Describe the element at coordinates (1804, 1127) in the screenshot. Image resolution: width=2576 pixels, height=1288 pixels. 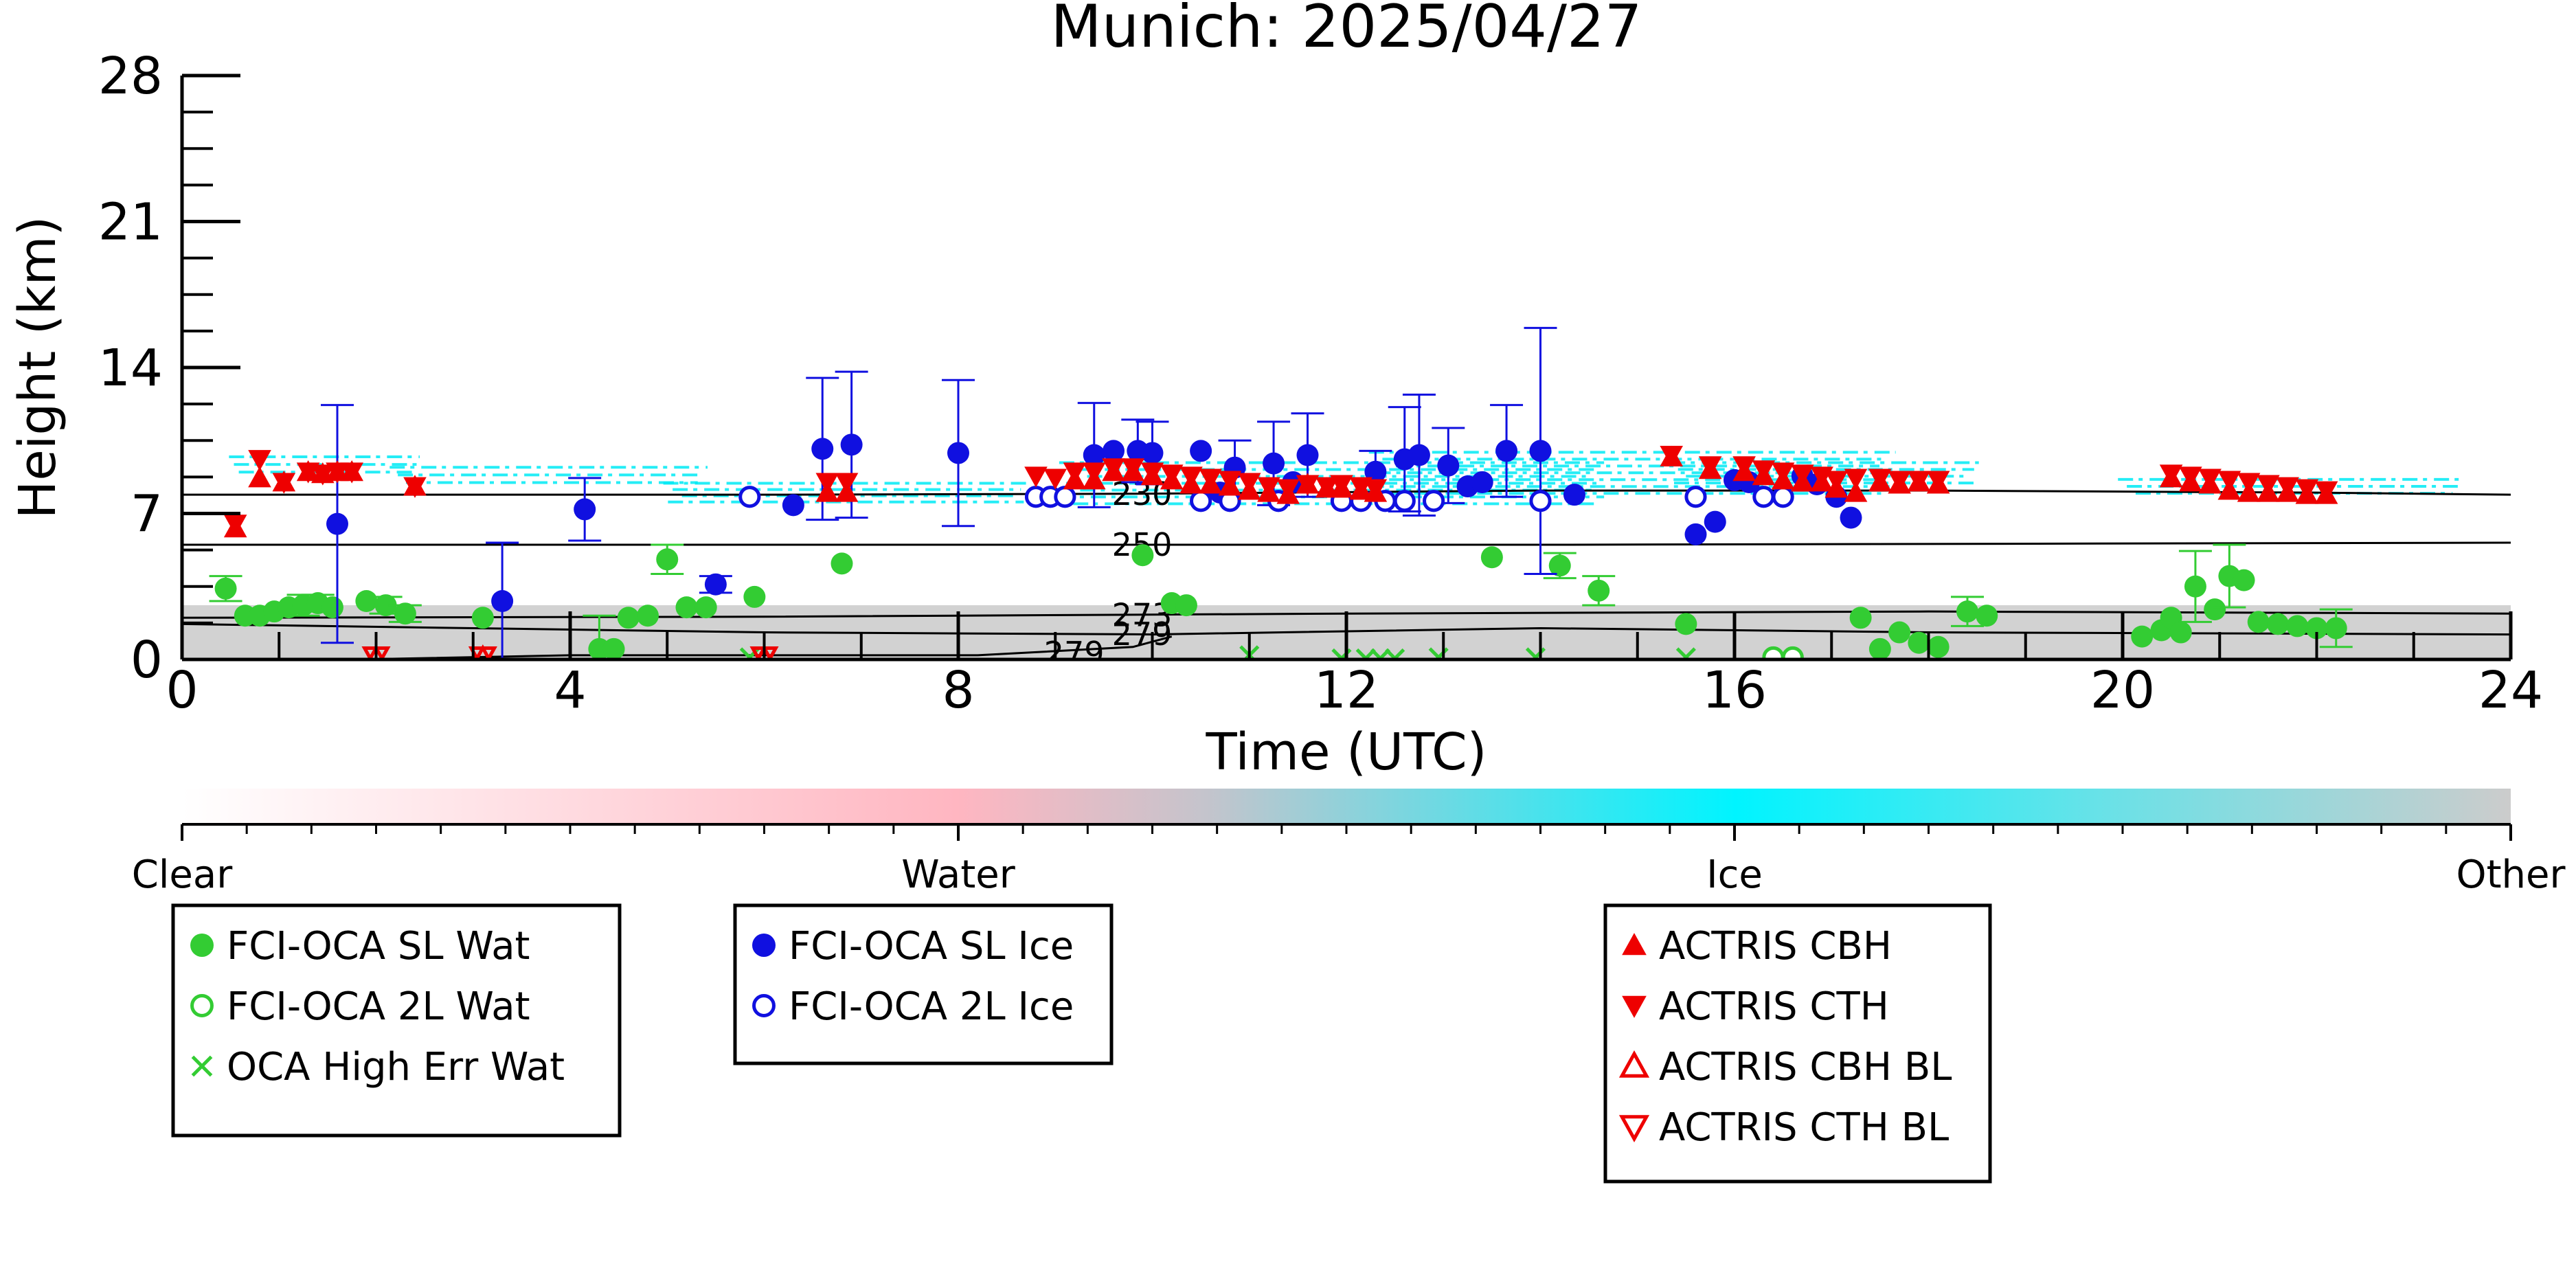
I see `legend-label: ACTRIS CTH BL` at that location.